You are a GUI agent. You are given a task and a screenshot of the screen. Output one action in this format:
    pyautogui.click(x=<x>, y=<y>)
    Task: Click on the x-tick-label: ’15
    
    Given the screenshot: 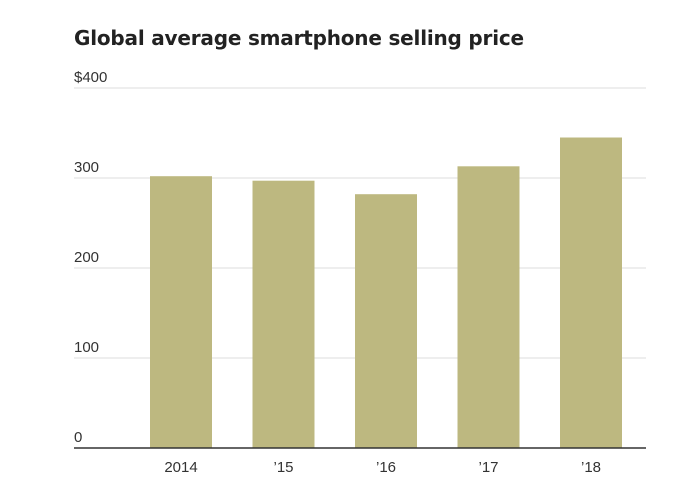 What is the action you would take?
    pyautogui.click(x=283, y=467)
    